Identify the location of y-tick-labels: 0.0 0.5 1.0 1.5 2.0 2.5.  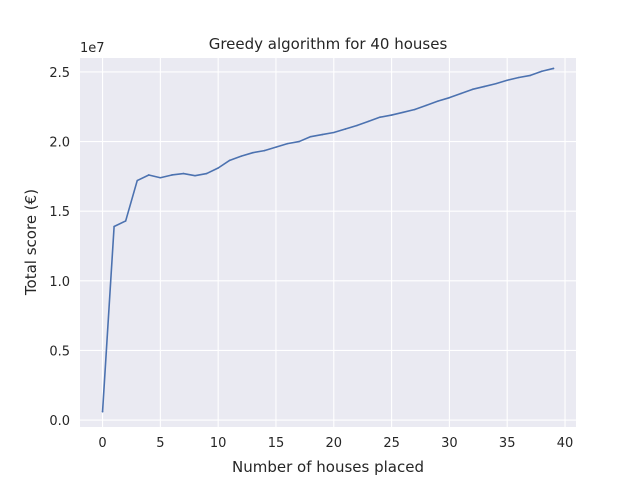
(59, 247).